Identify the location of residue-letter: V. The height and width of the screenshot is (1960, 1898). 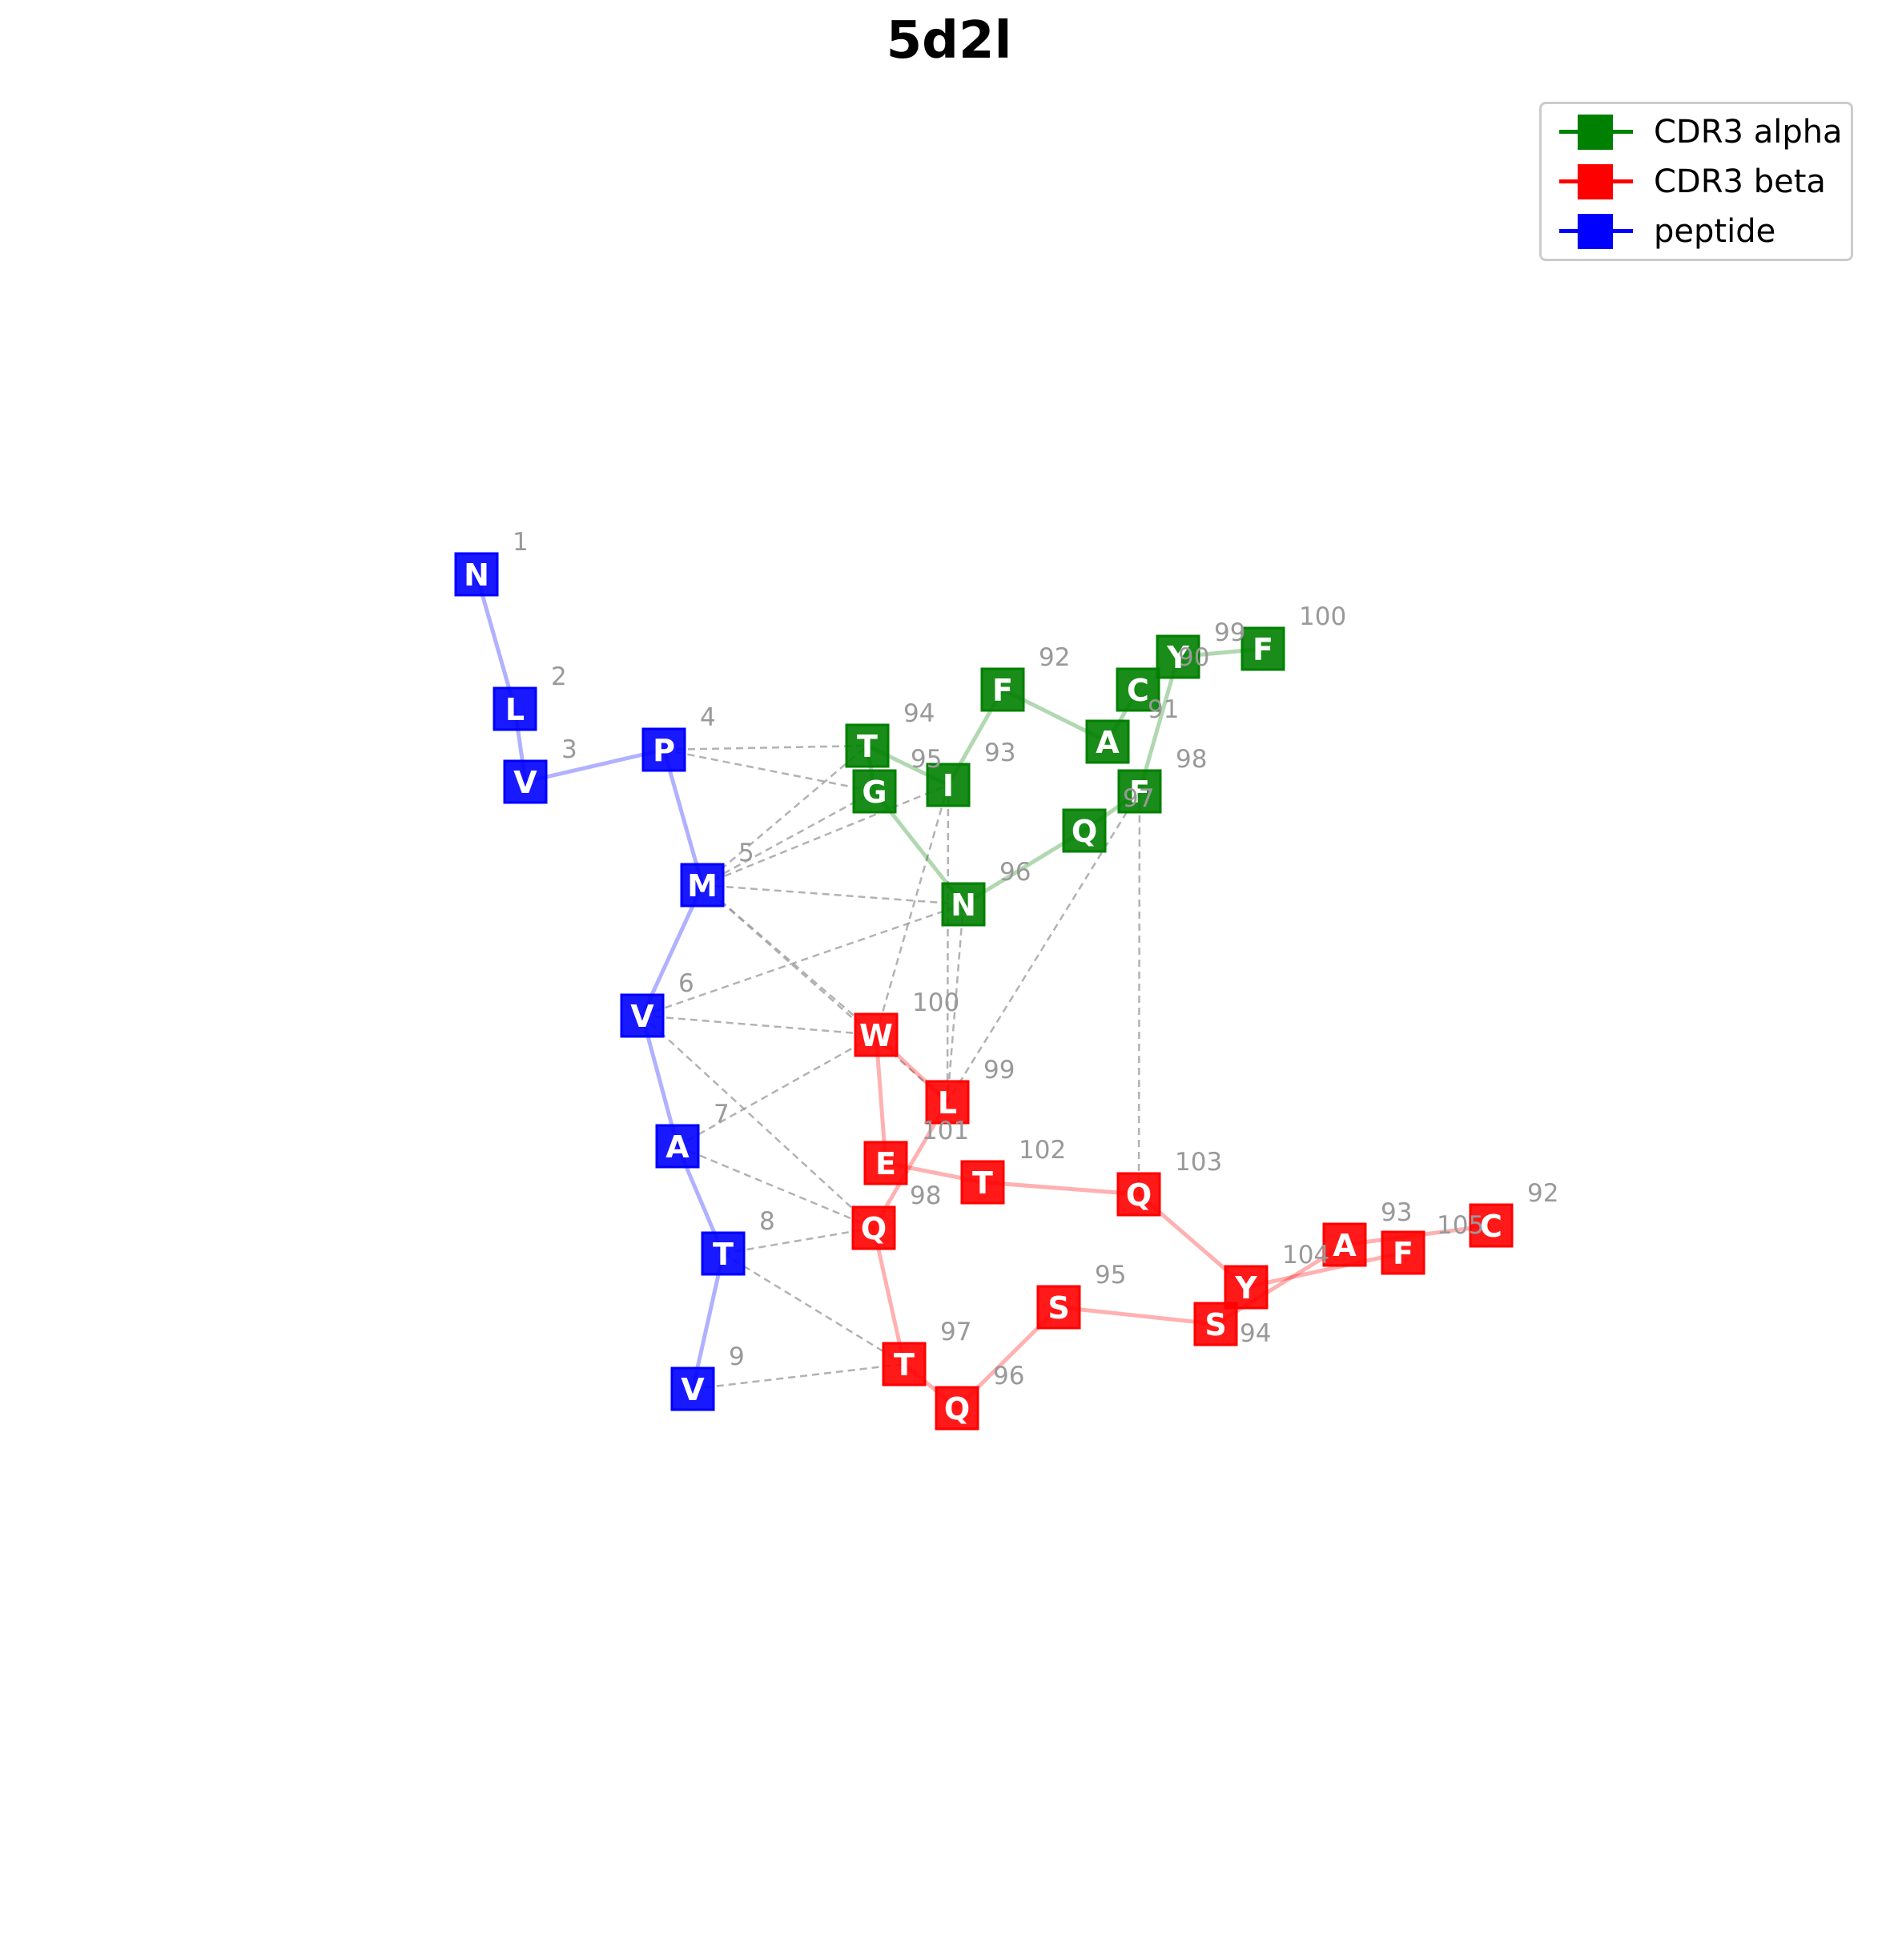
(642, 1016).